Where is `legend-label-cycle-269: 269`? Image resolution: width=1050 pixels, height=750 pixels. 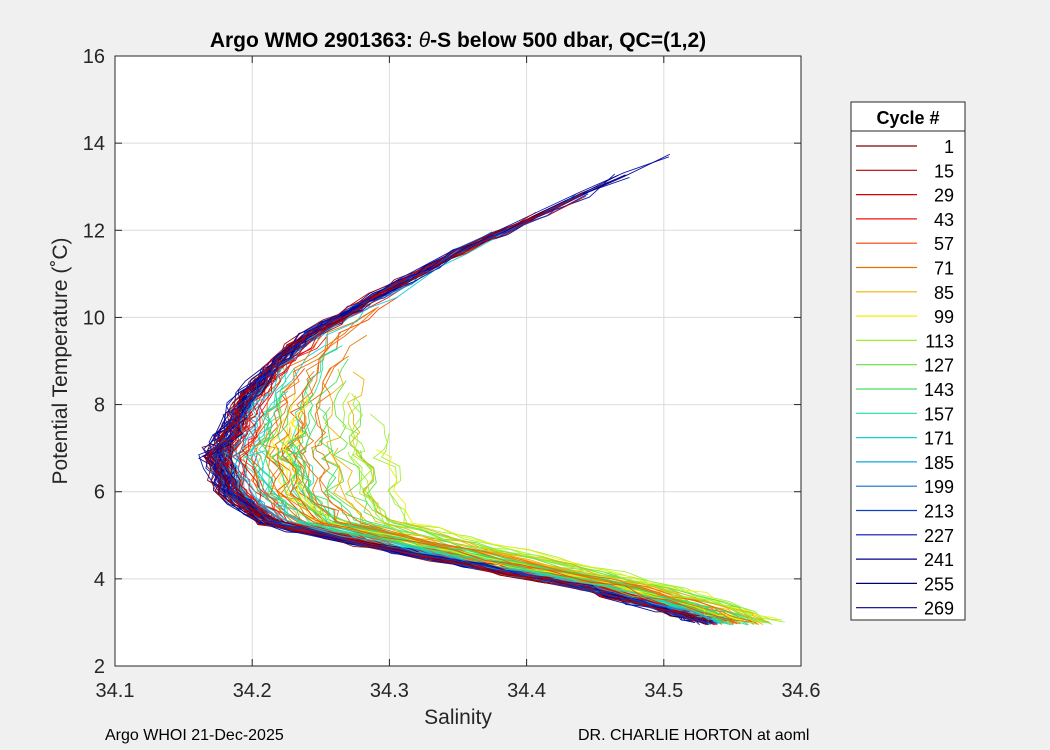
legend-label-cycle-269: 269 is located at coordinates (939, 609).